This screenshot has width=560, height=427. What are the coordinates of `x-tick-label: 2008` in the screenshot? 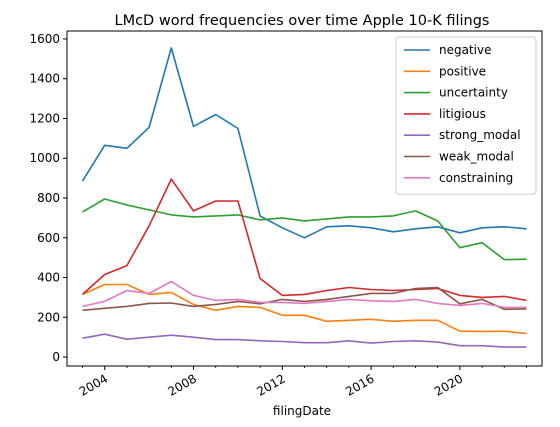 It's located at (182, 384).